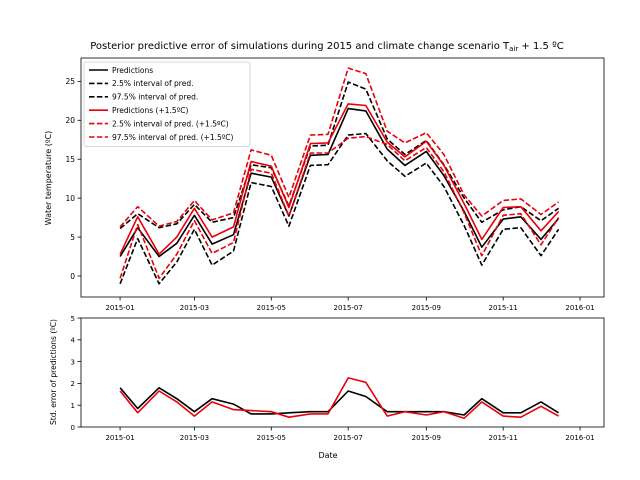  I want to click on top-plot-x-tick-label: 2015-03, so click(194, 308).